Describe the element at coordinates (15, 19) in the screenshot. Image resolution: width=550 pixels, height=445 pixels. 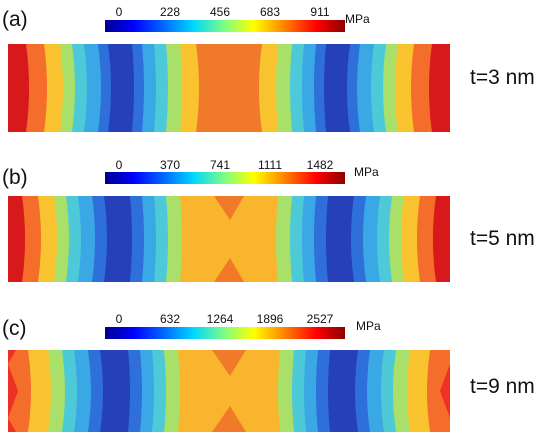
I see `panel-label: (a)` at that location.